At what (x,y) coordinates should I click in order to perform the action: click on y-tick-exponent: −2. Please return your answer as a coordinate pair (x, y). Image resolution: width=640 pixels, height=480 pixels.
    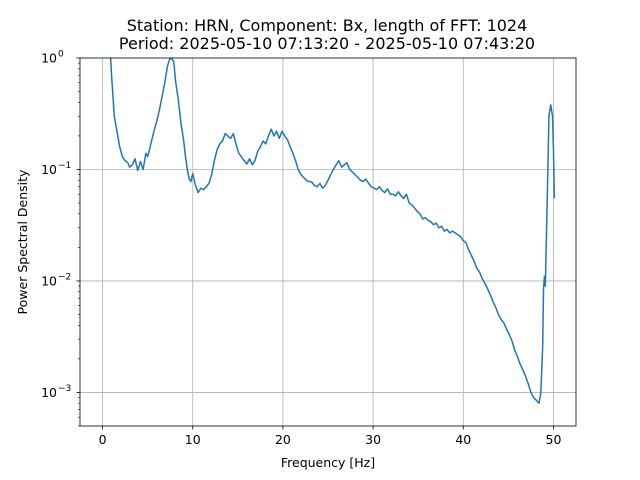
    Looking at the image, I should click on (64, 277).